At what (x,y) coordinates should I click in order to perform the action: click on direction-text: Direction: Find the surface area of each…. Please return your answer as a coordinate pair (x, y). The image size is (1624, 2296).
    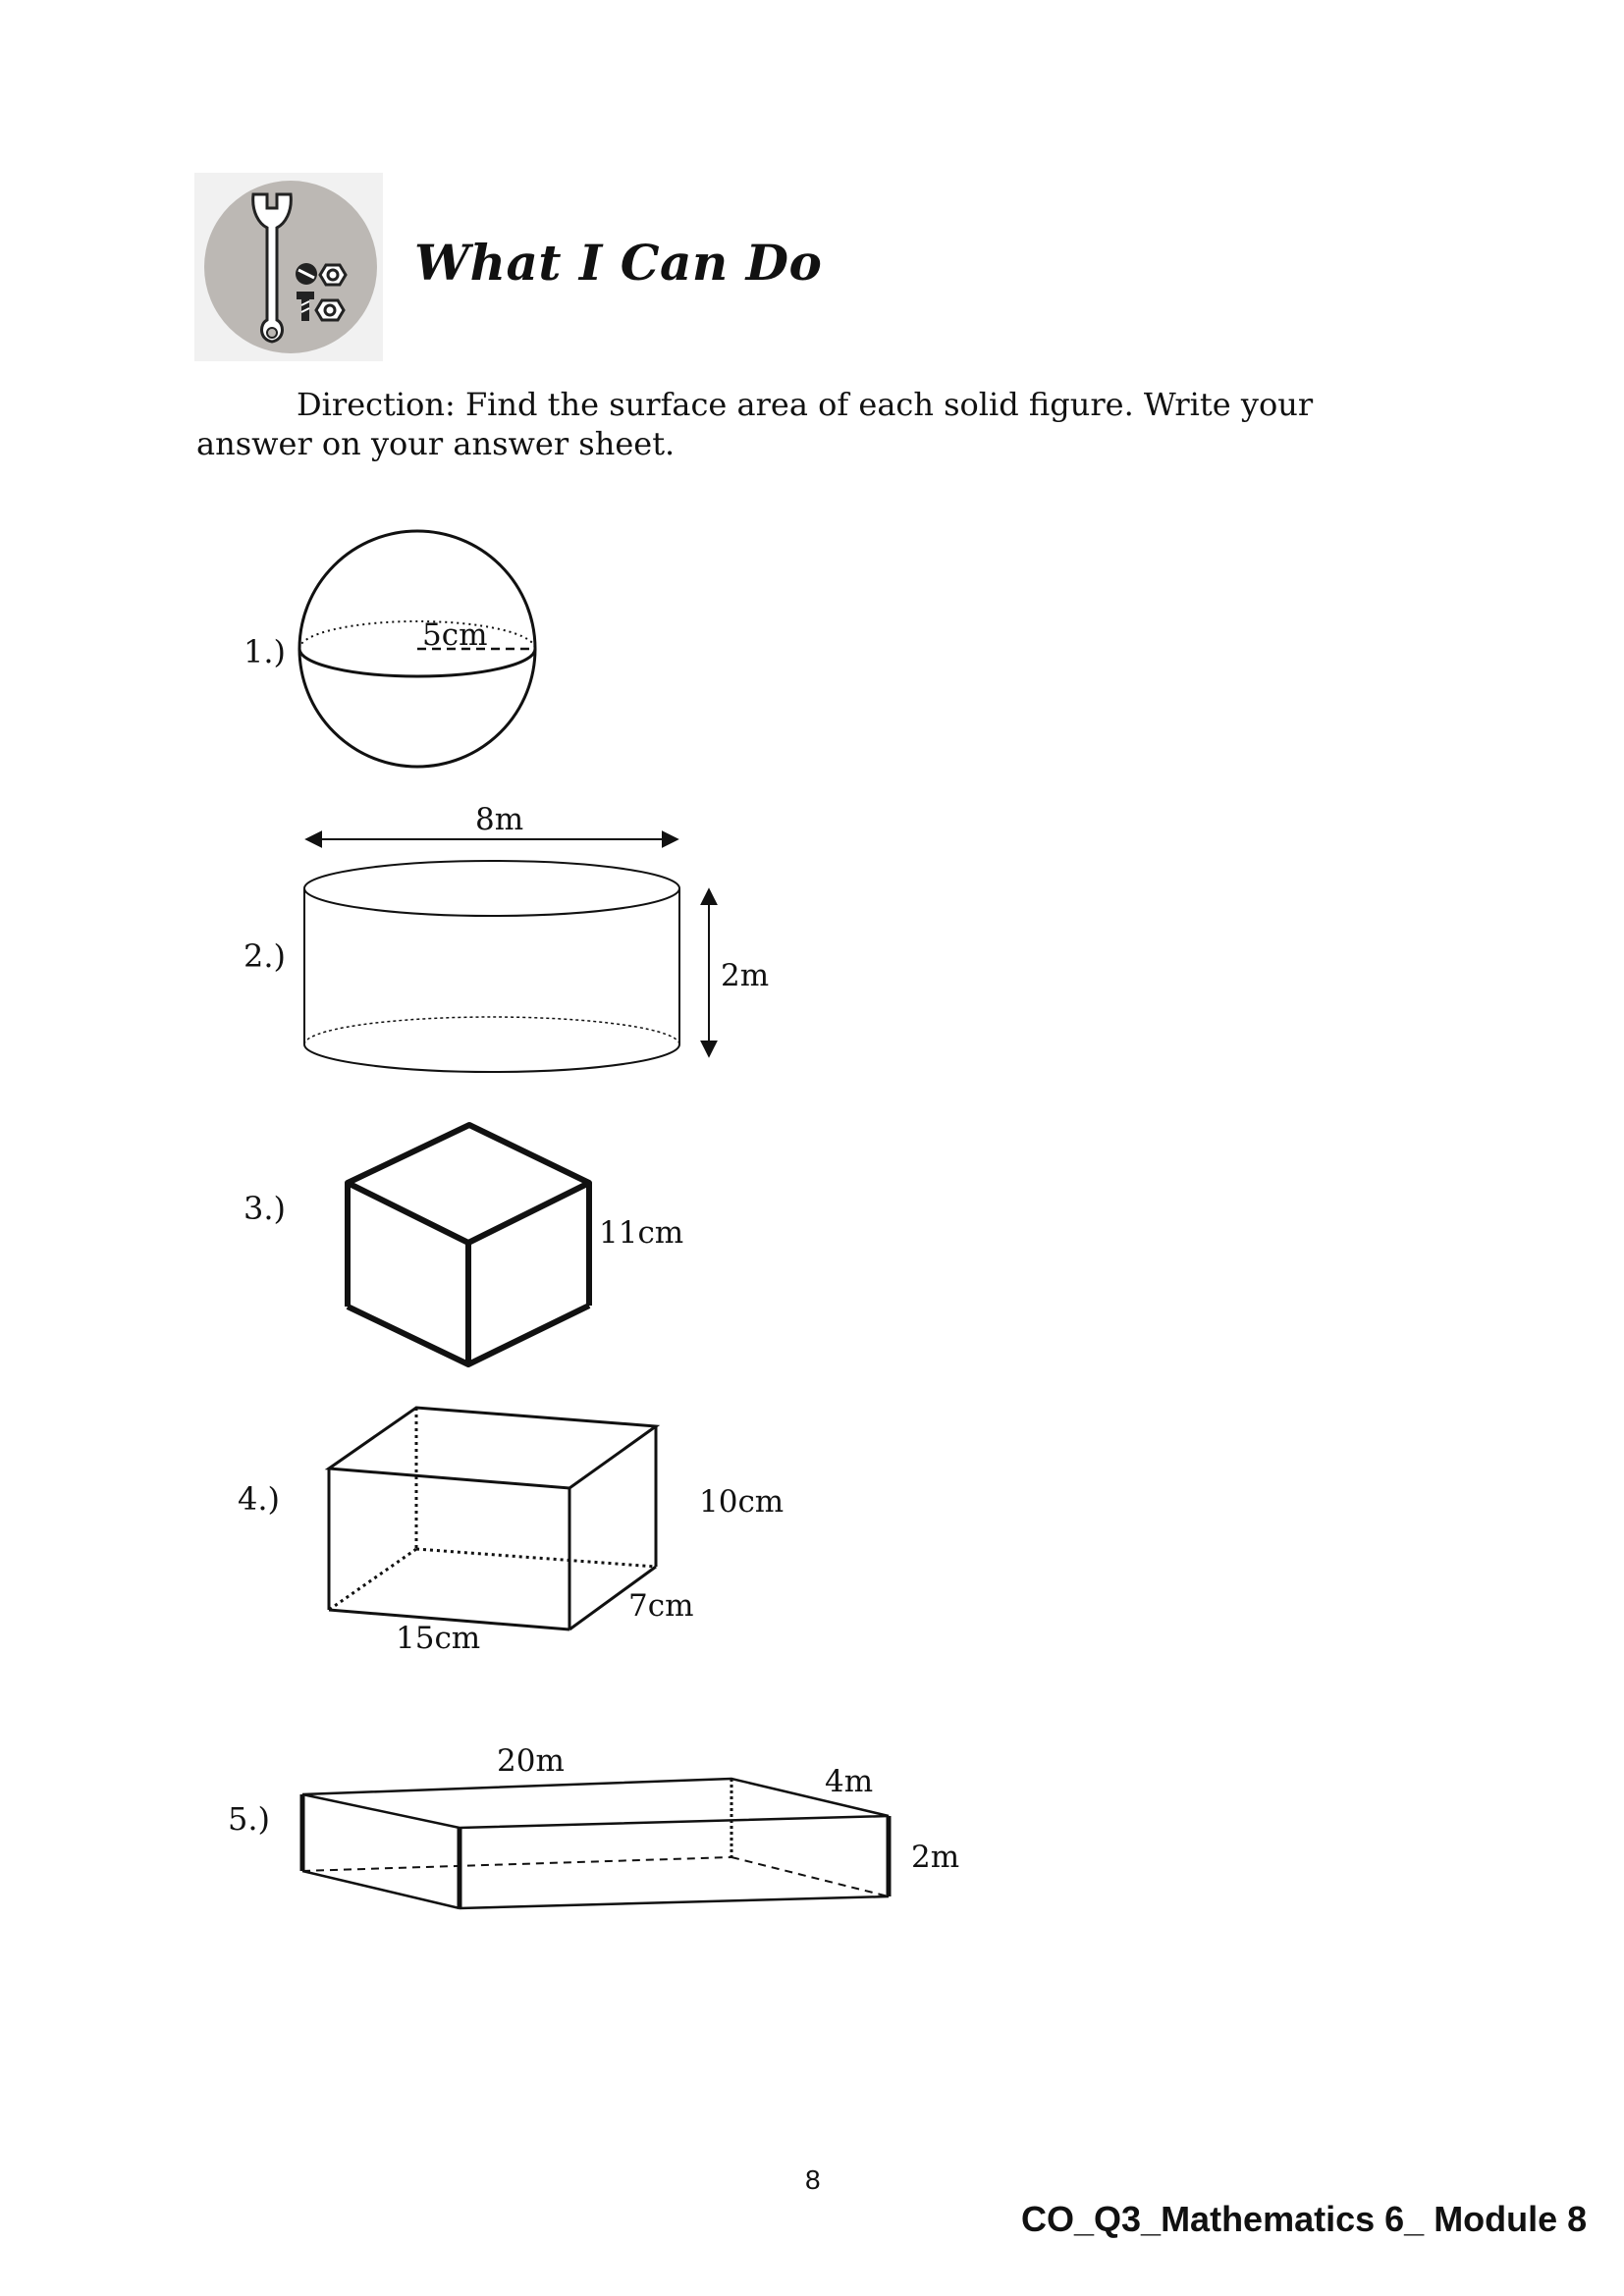
    Looking at the image, I should click on (805, 424).